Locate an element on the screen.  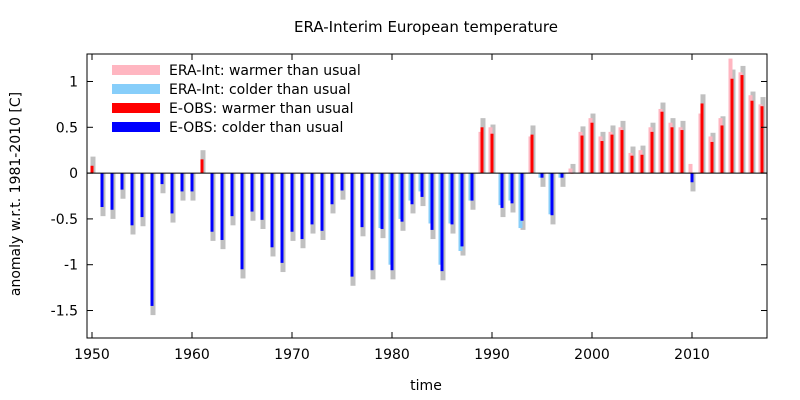
y-axis-label: anomaly w.r.t. 1981-2010 [C] is located at coordinates (16, 194).